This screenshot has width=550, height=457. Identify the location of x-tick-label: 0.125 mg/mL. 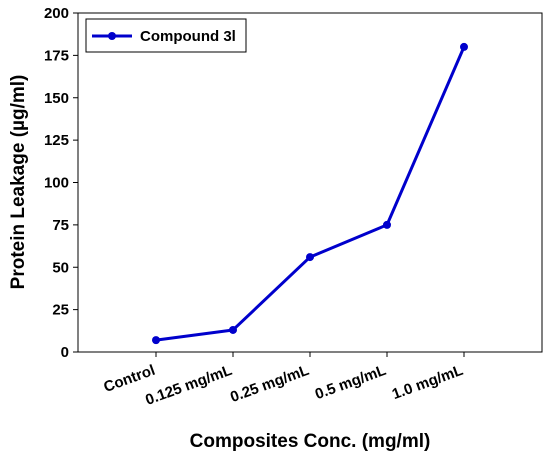
(188, 385).